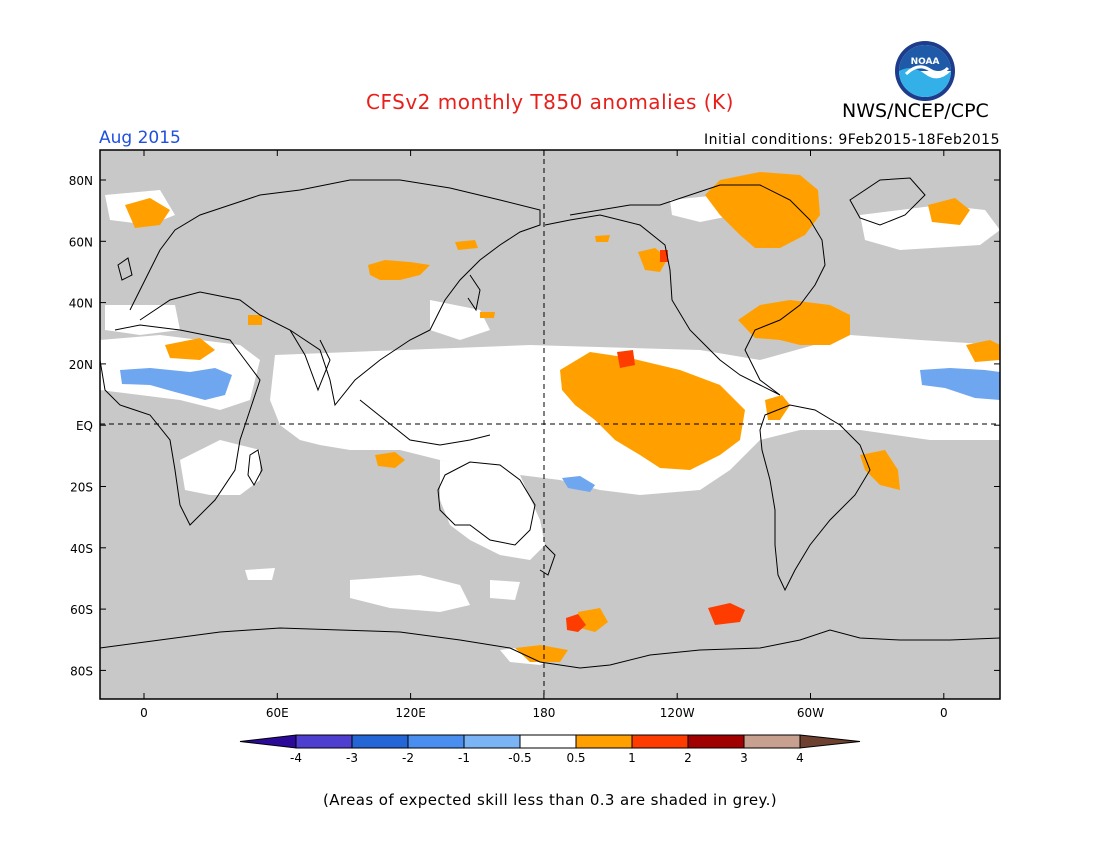 The height and width of the screenshot is (850, 1100). What do you see at coordinates (810, 713) in the screenshot?
I see `lon-label: 60W` at bounding box center [810, 713].